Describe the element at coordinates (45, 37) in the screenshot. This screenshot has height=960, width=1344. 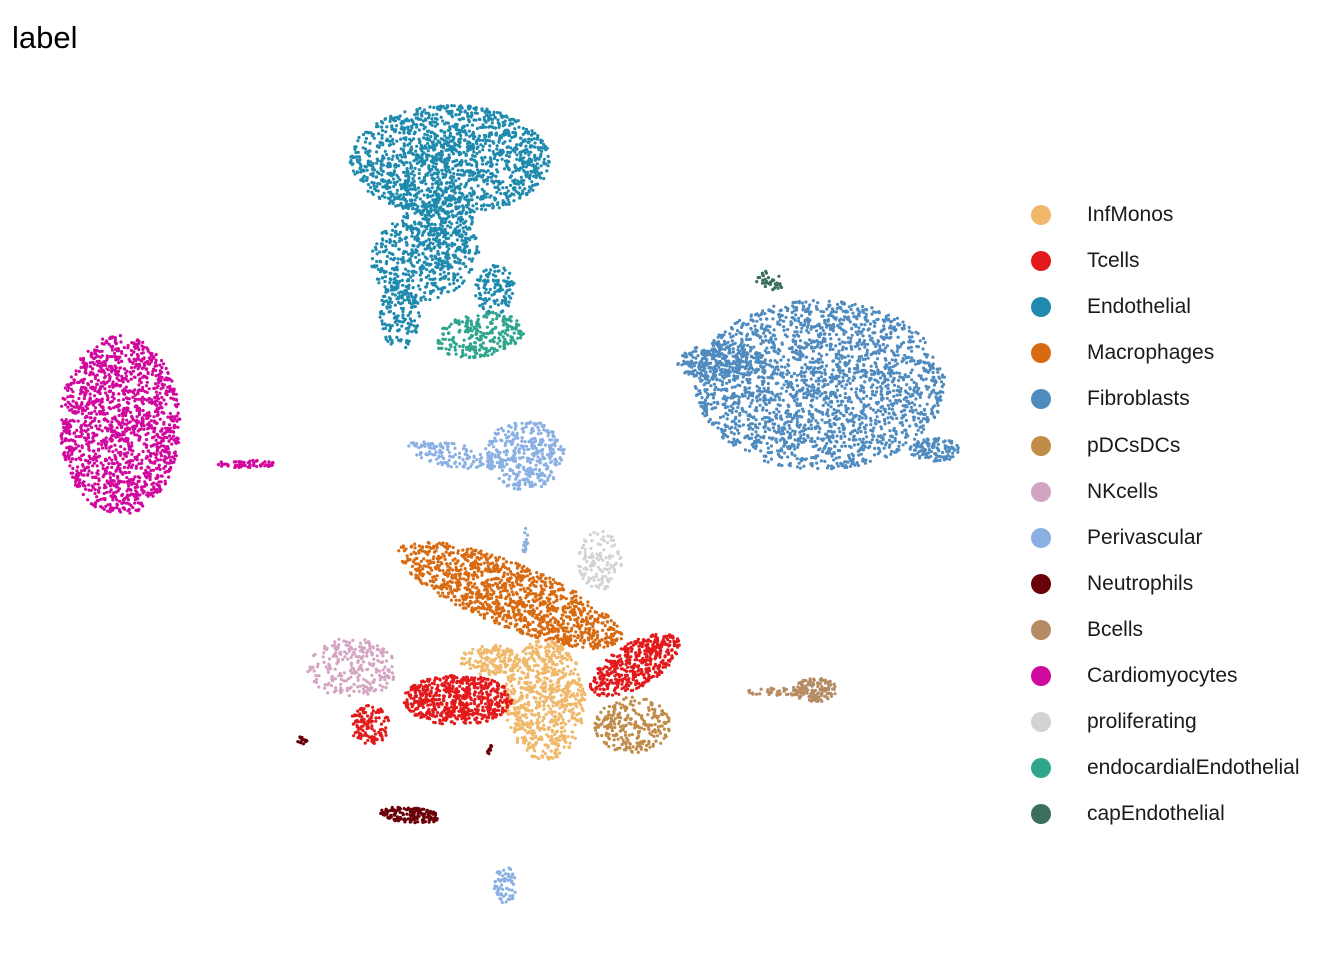
I see `chart-title: label` at that location.